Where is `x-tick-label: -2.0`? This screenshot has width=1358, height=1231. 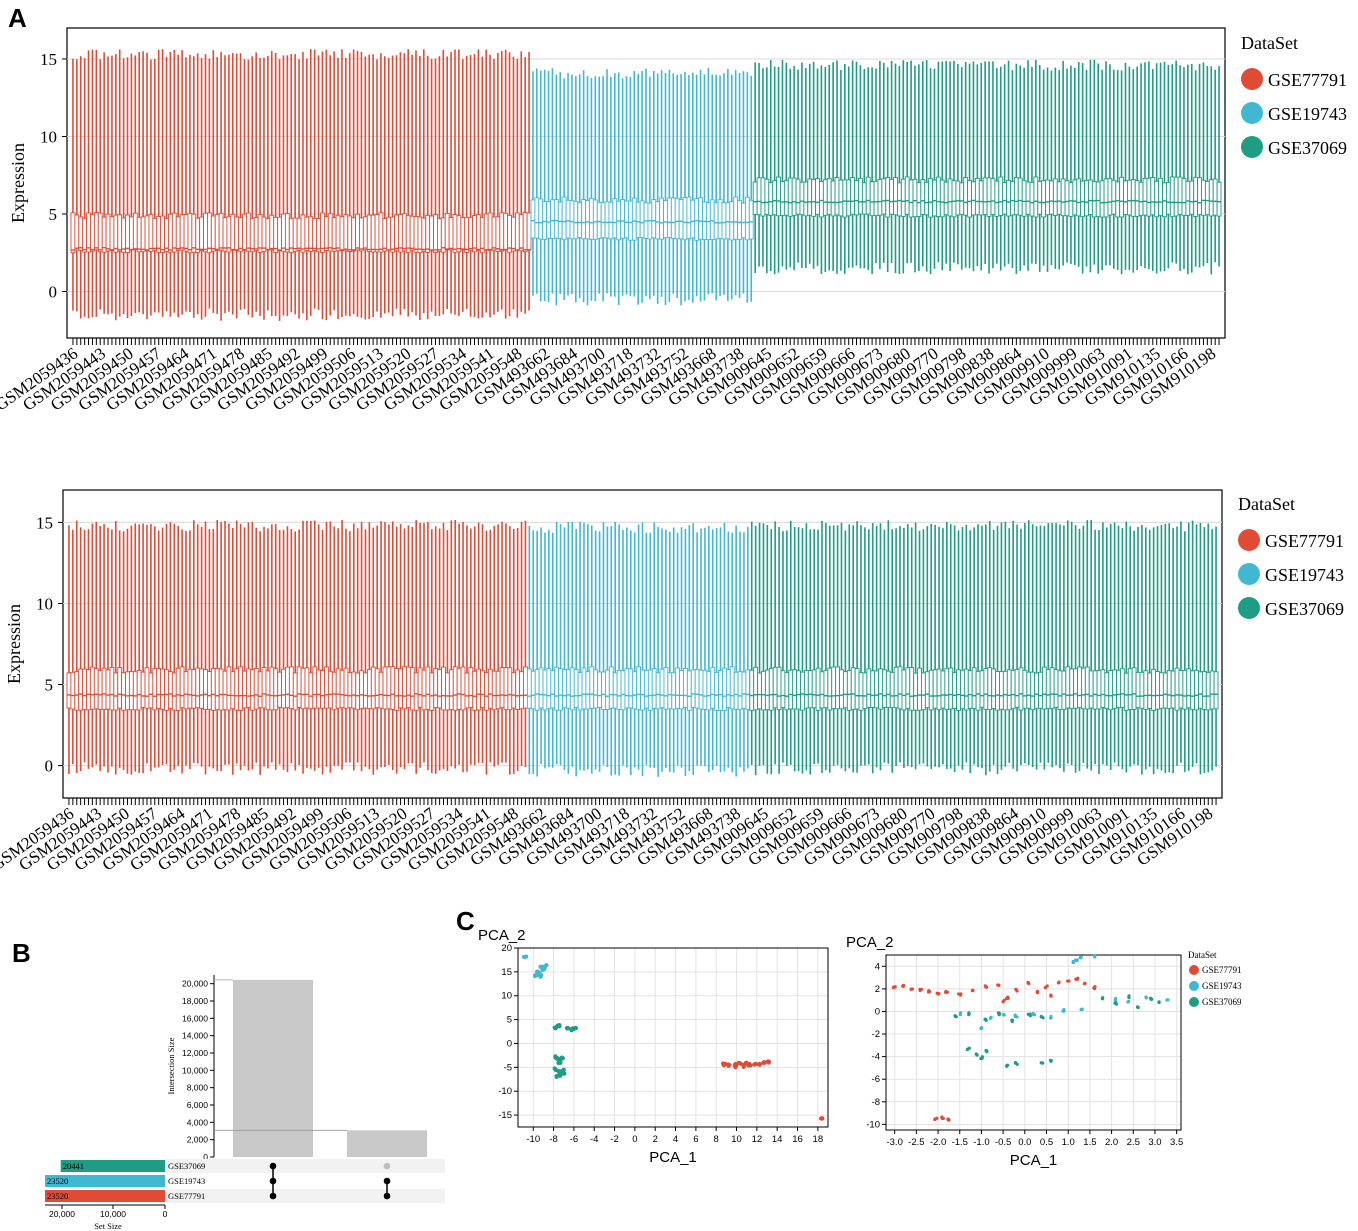 x-tick-label: -2.0 is located at coordinates (938, 1142).